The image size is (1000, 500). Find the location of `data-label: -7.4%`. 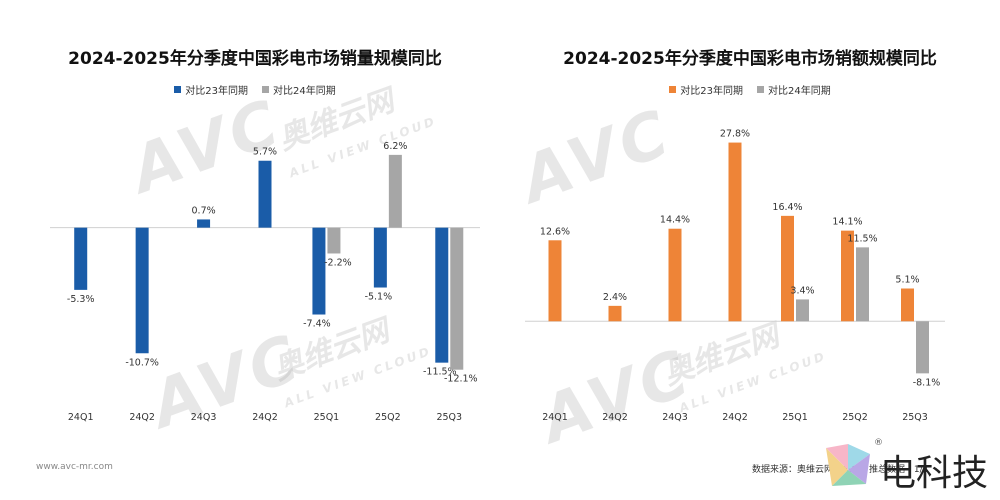

data-label: -7.4% is located at coordinates (317, 324).